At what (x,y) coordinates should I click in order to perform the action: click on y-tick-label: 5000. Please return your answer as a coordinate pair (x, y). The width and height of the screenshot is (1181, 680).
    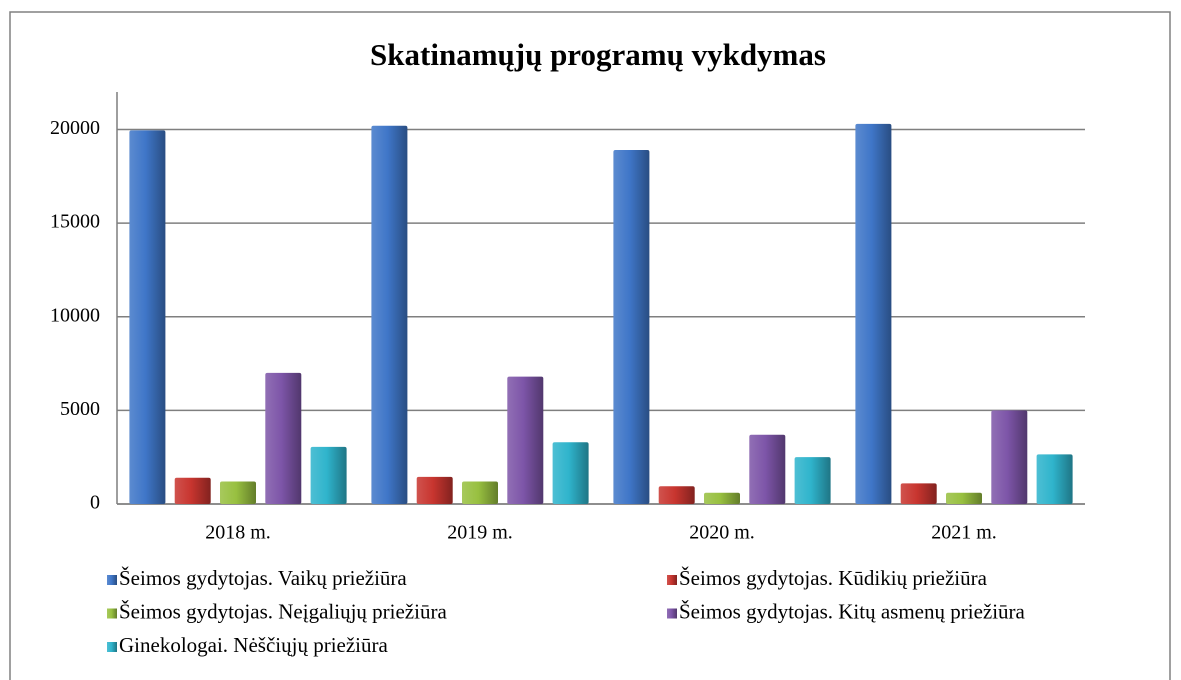
    Looking at the image, I should click on (80, 409).